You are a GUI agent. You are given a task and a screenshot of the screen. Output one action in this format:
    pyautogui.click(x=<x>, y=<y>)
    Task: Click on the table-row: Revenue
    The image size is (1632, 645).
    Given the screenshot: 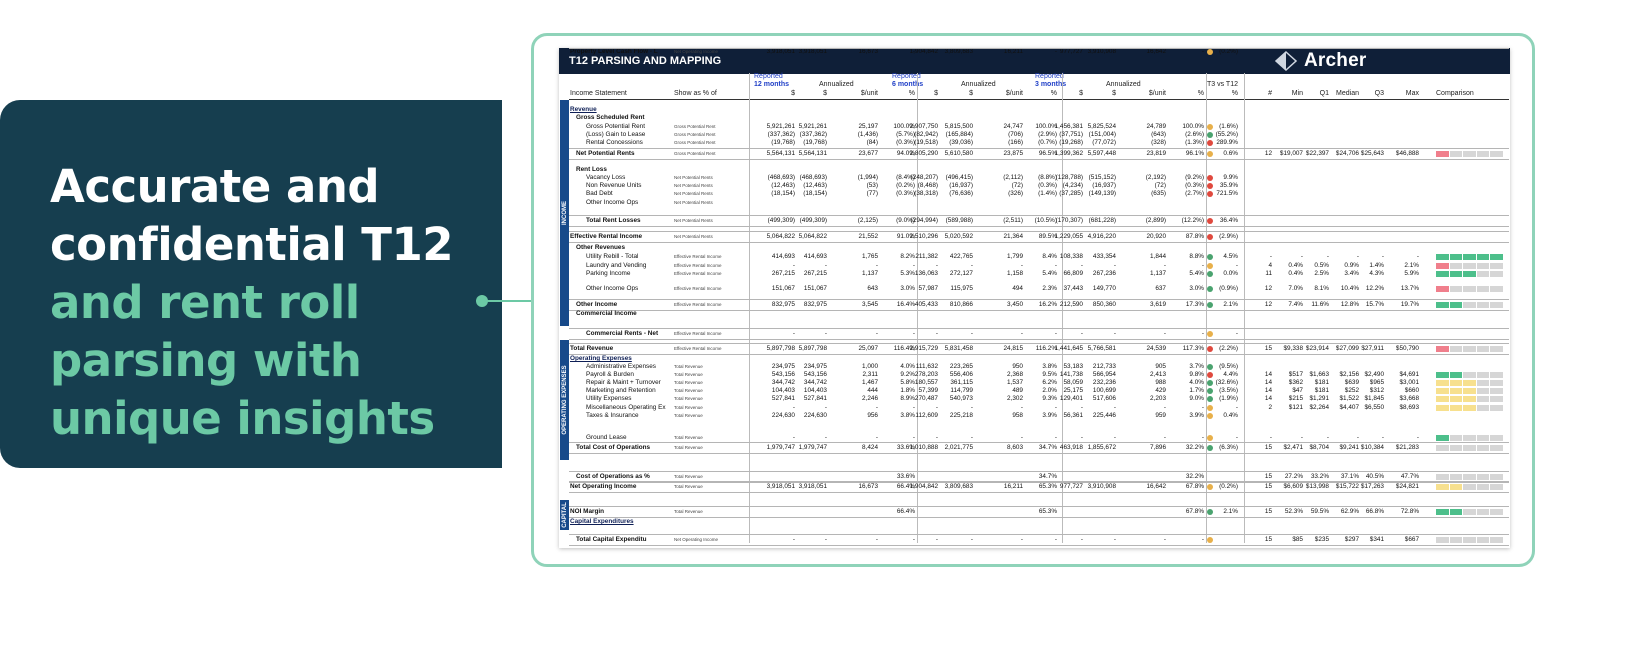 What is the action you would take?
    pyautogui.click(x=1034, y=110)
    